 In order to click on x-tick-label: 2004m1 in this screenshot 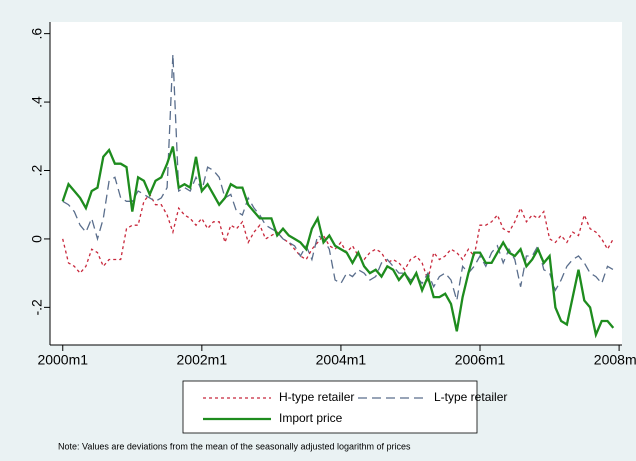, I will do `click(341, 360)`.